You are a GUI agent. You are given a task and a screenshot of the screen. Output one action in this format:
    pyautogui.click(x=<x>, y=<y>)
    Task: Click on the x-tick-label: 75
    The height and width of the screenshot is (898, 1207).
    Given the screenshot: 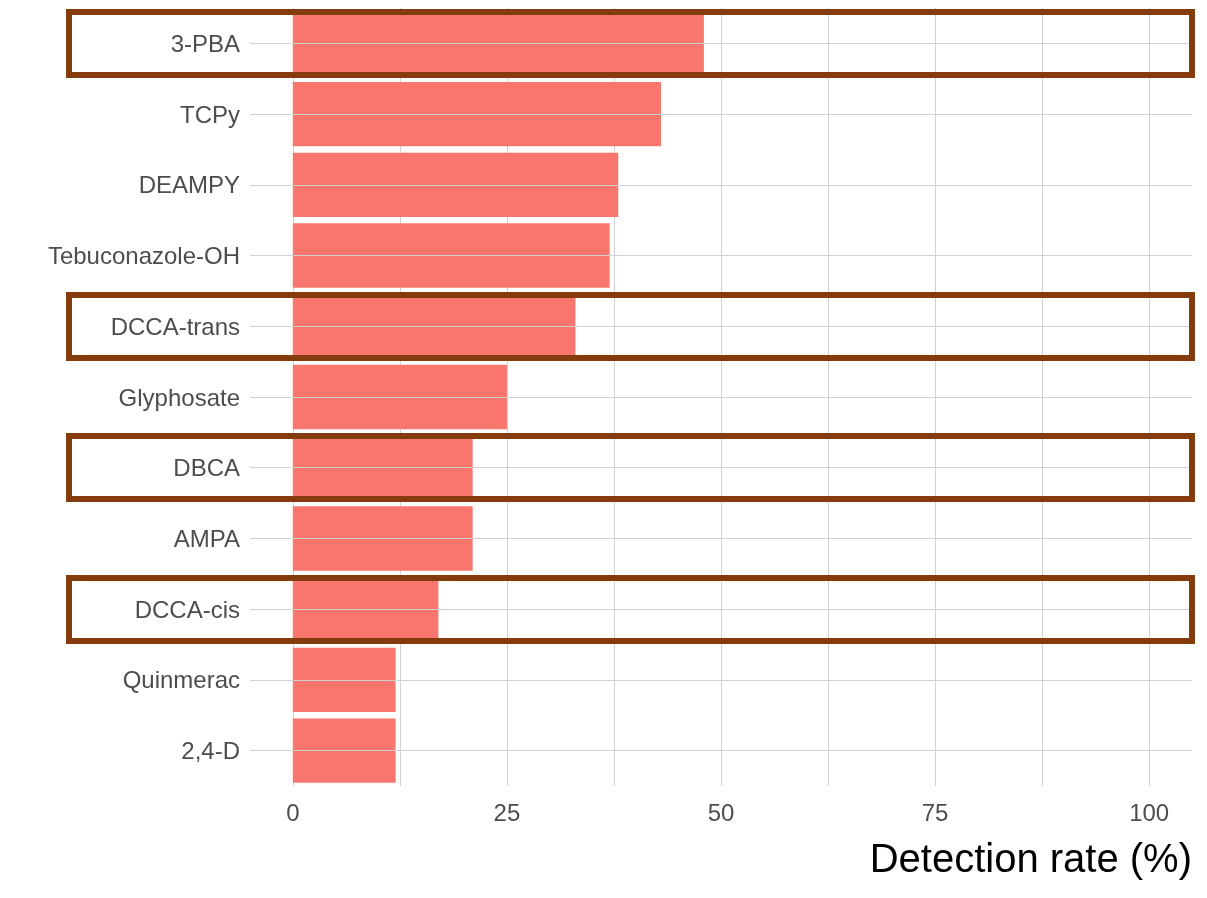 What is the action you would take?
    pyautogui.click(x=935, y=812)
    